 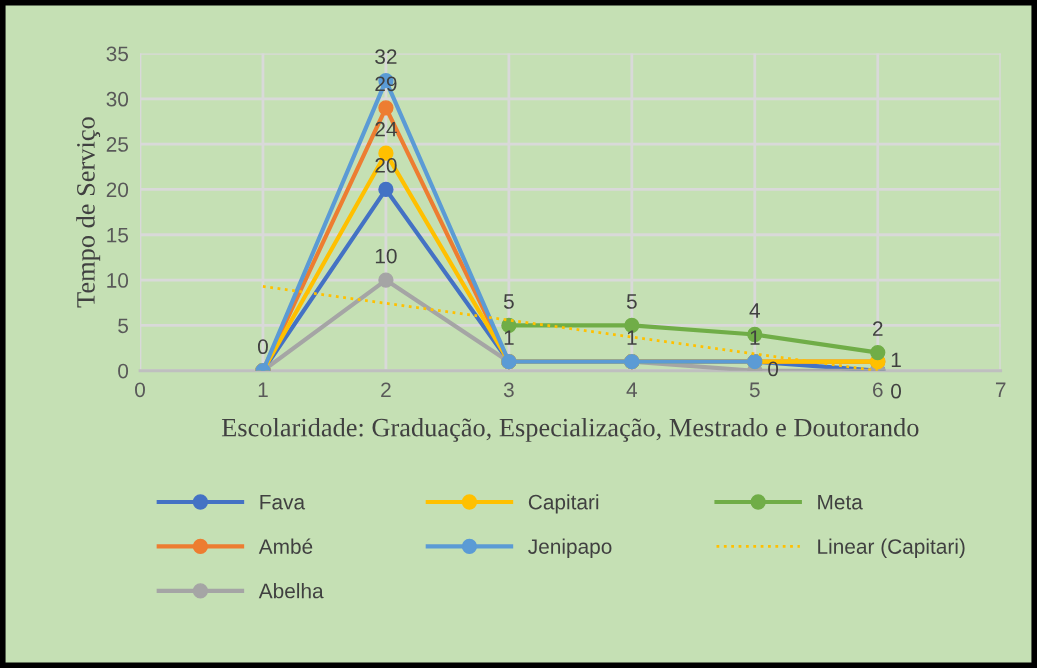 What do you see at coordinates (140, 390) in the screenshot?
I see `x-tick-label: 0` at bounding box center [140, 390].